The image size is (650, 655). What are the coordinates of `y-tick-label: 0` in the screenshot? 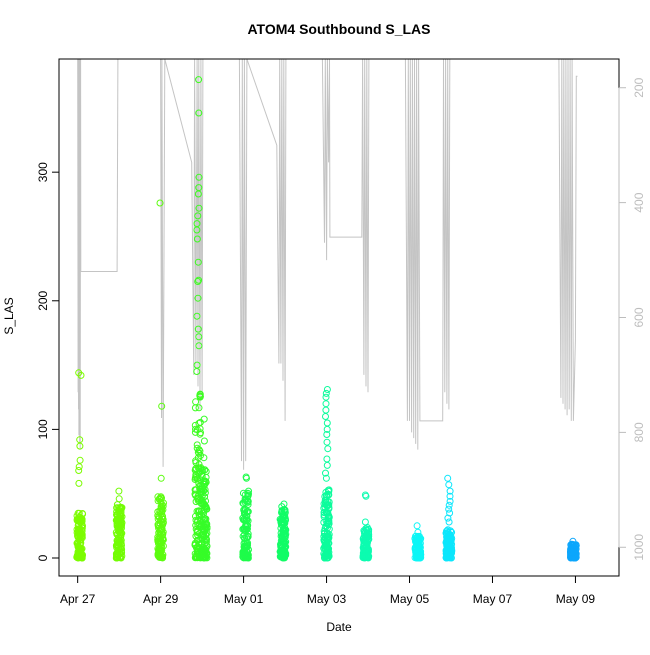 It's located at (43, 557).